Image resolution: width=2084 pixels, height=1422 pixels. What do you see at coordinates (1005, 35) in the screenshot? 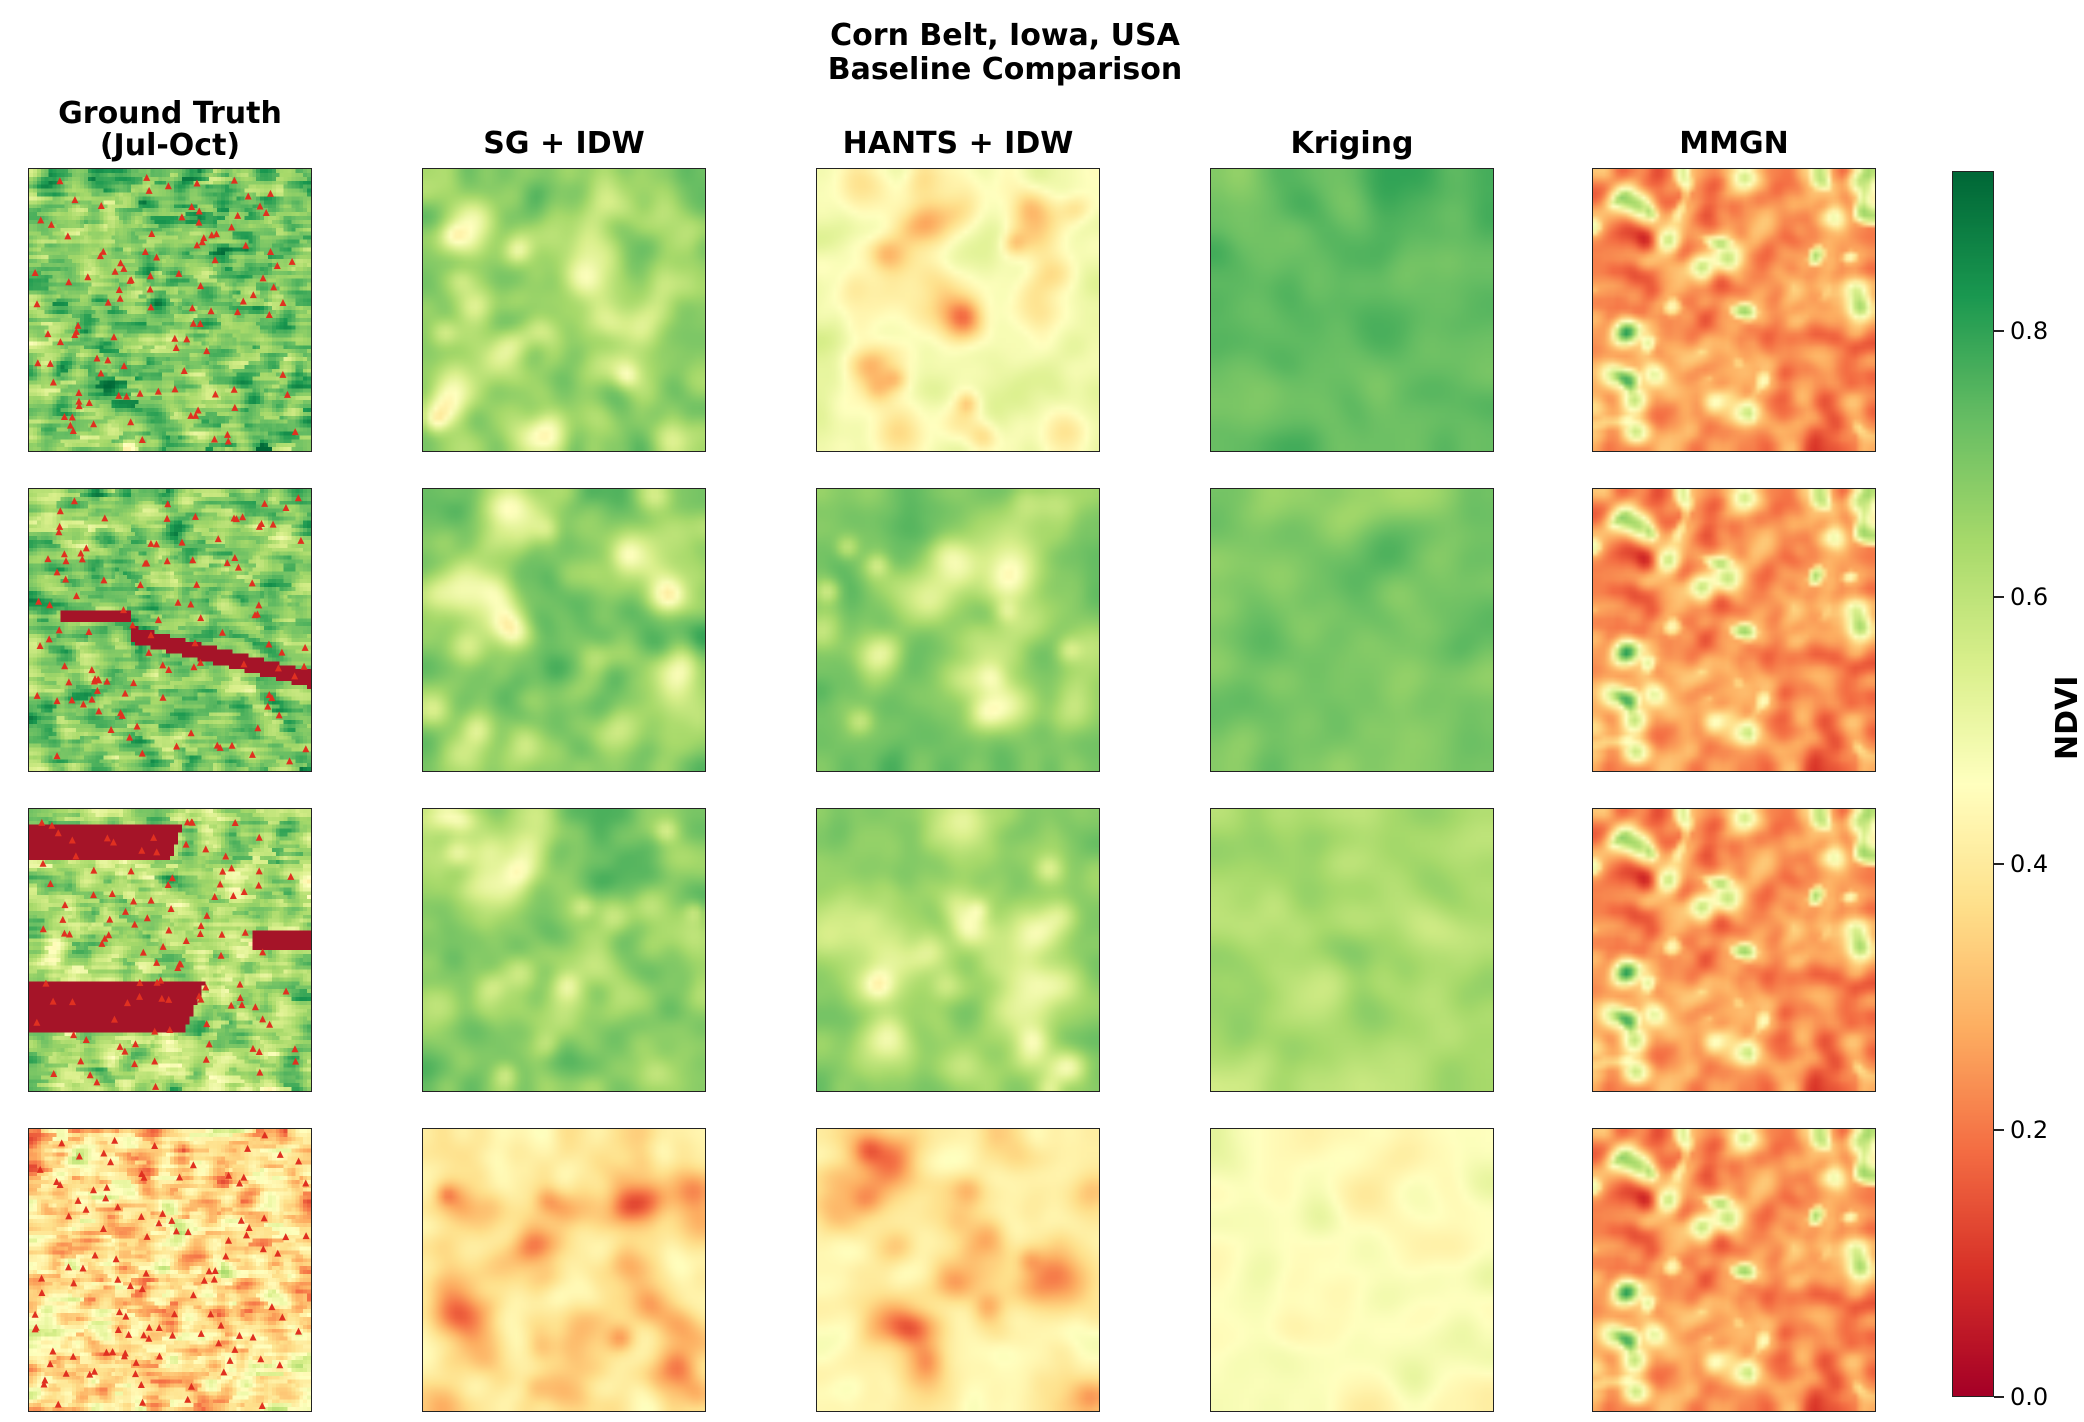
I see `figure-title-line1: Corn Belt, Iowa, USA` at bounding box center [1005, 35].